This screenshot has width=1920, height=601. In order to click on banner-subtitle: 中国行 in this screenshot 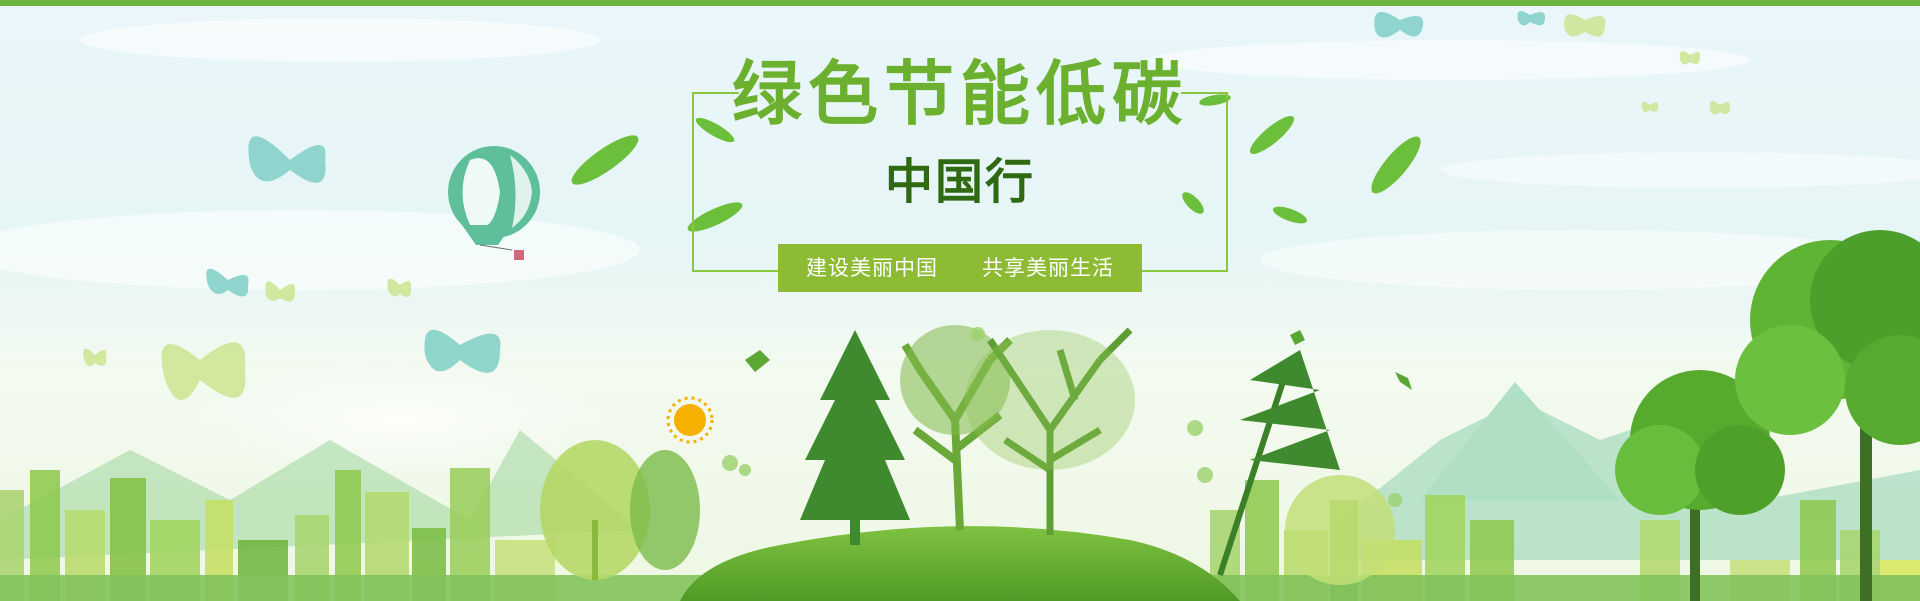, I will do `click(959, 182)`.